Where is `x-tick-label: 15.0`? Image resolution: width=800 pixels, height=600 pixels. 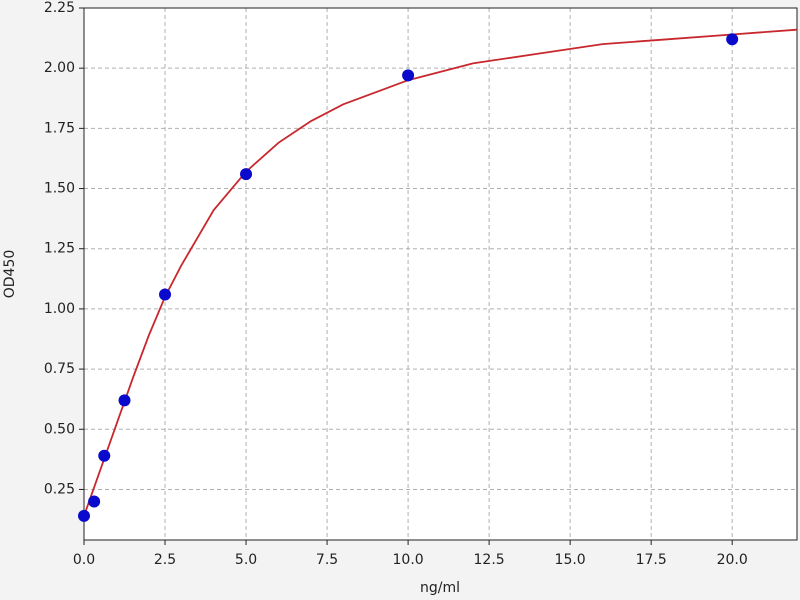 x-tick-label: 15.0 is located at coordinates (570, 560).